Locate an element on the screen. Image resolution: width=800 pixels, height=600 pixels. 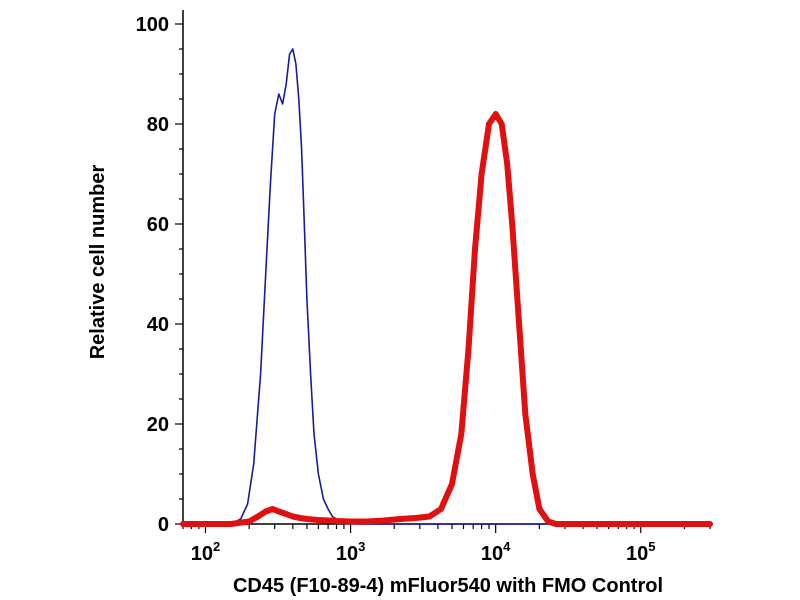
y-tick-label: 40 is located at coordinates (158, 325).